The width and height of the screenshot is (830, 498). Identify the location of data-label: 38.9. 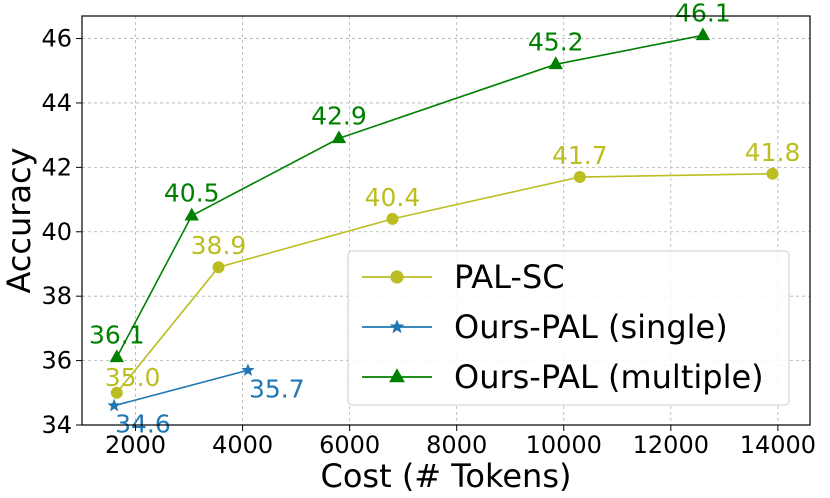
(219, 245).